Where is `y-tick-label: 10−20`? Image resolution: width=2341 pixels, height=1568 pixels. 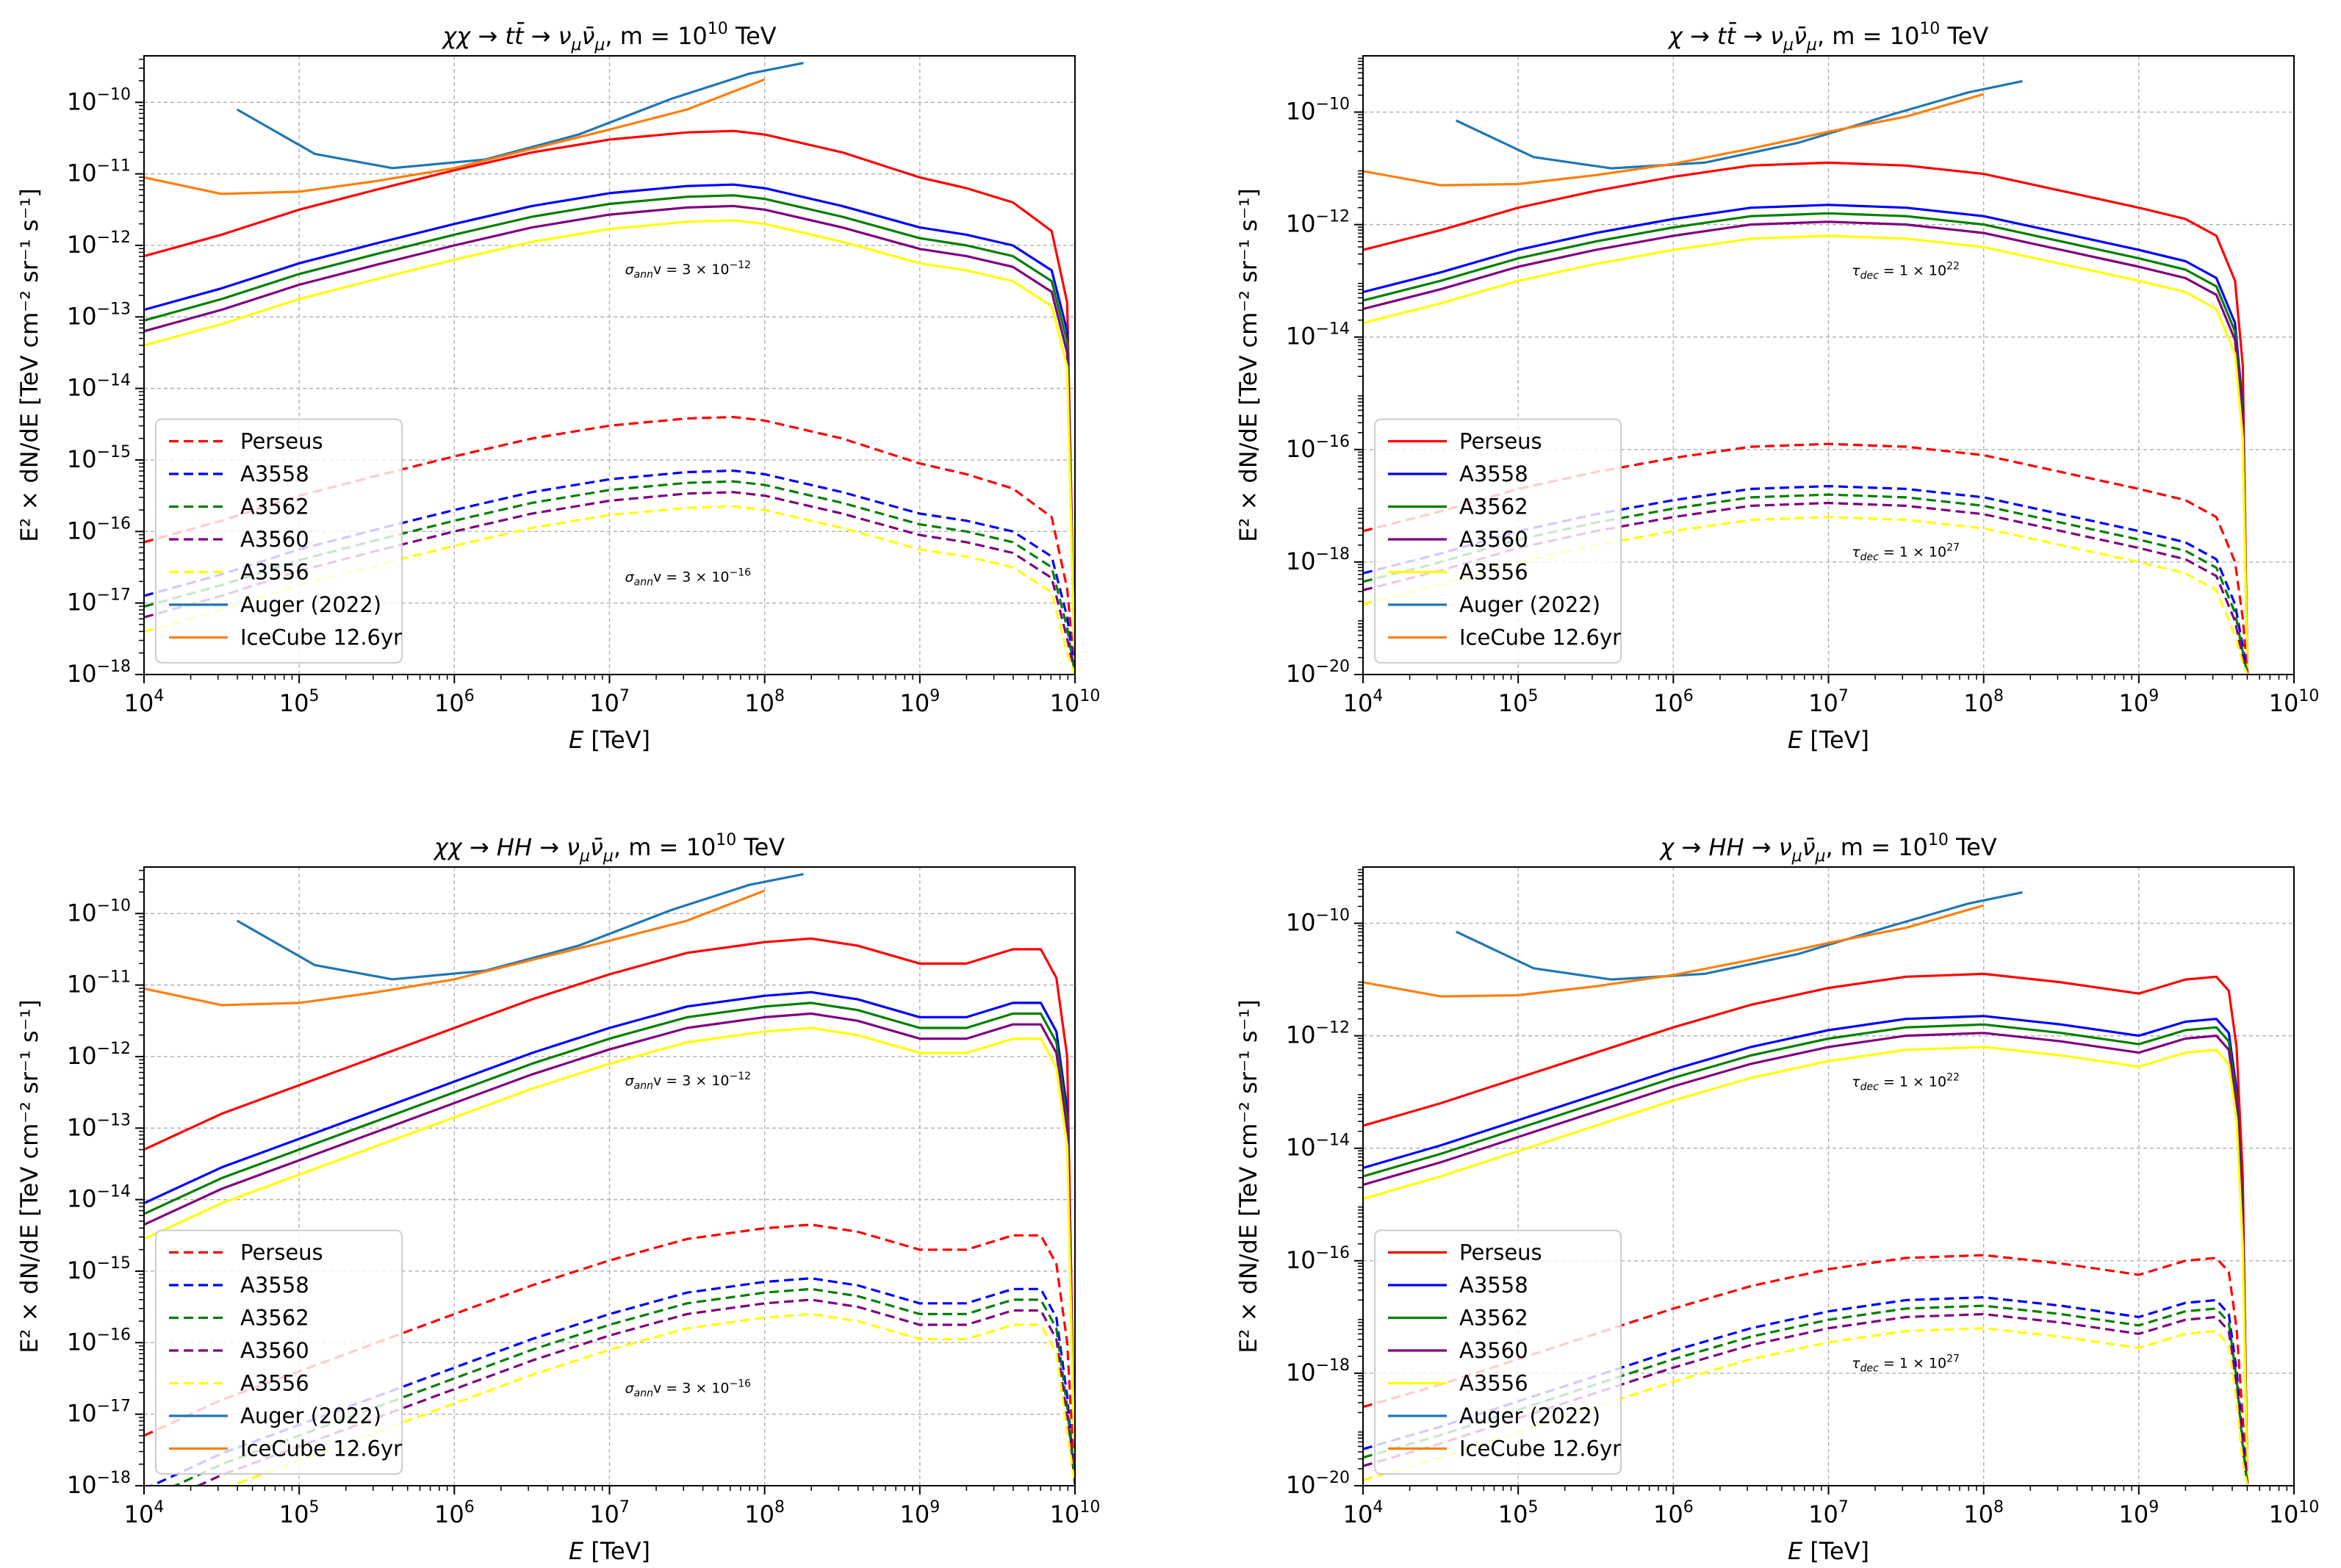 y-tick-label: 10−20 is located at coordinates (1318, 1484).